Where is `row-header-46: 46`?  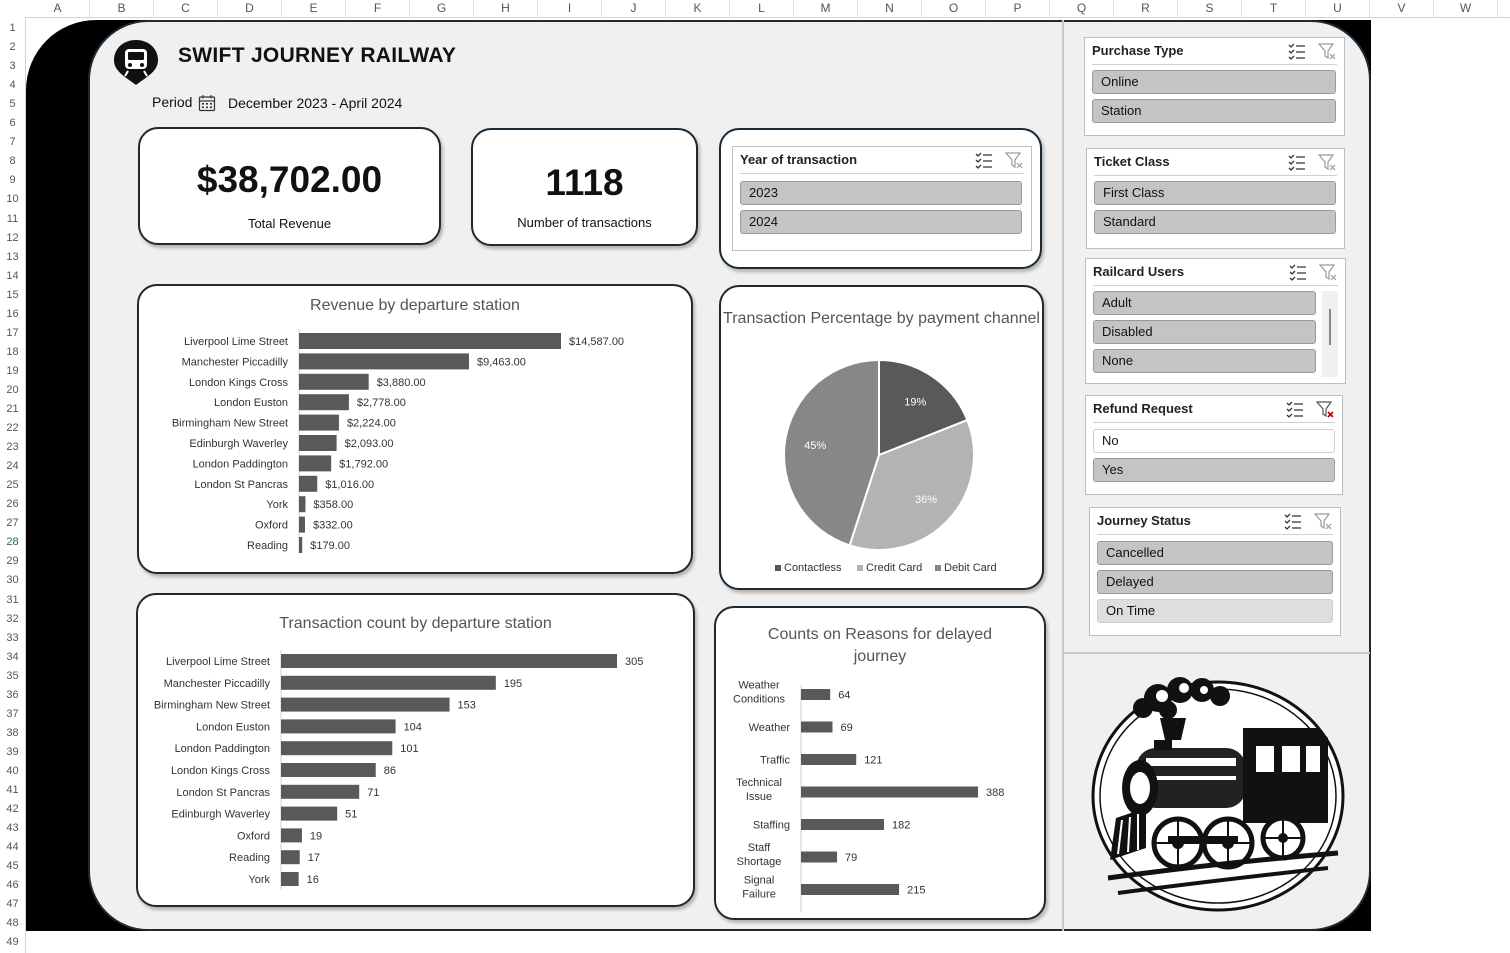 row-header-46: 46 is located at coordinates (12, 885).